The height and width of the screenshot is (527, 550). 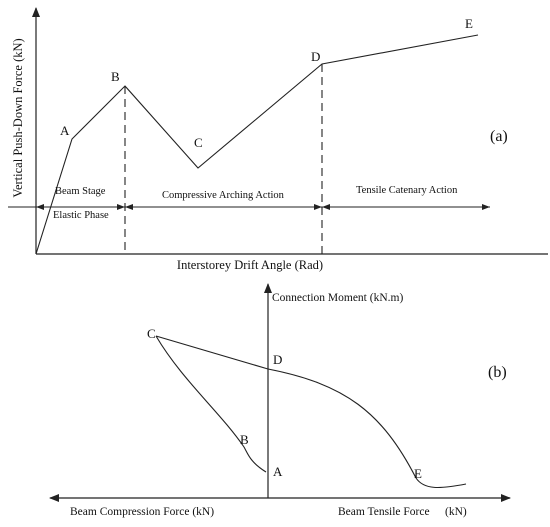 What do you see at coordinates (212, 352) in the screenshot?
I see `curve-c-d` at bounding box center [212, 352].